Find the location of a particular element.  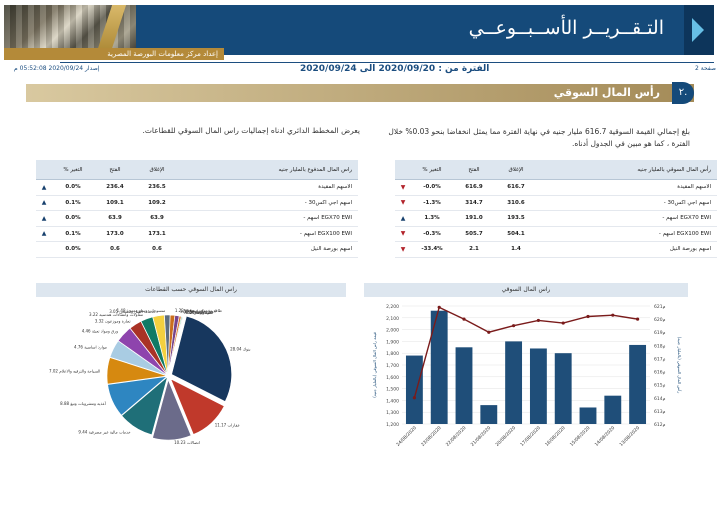

cell-name: اسهم بورصة النيل is located at coordinates (690, 249).